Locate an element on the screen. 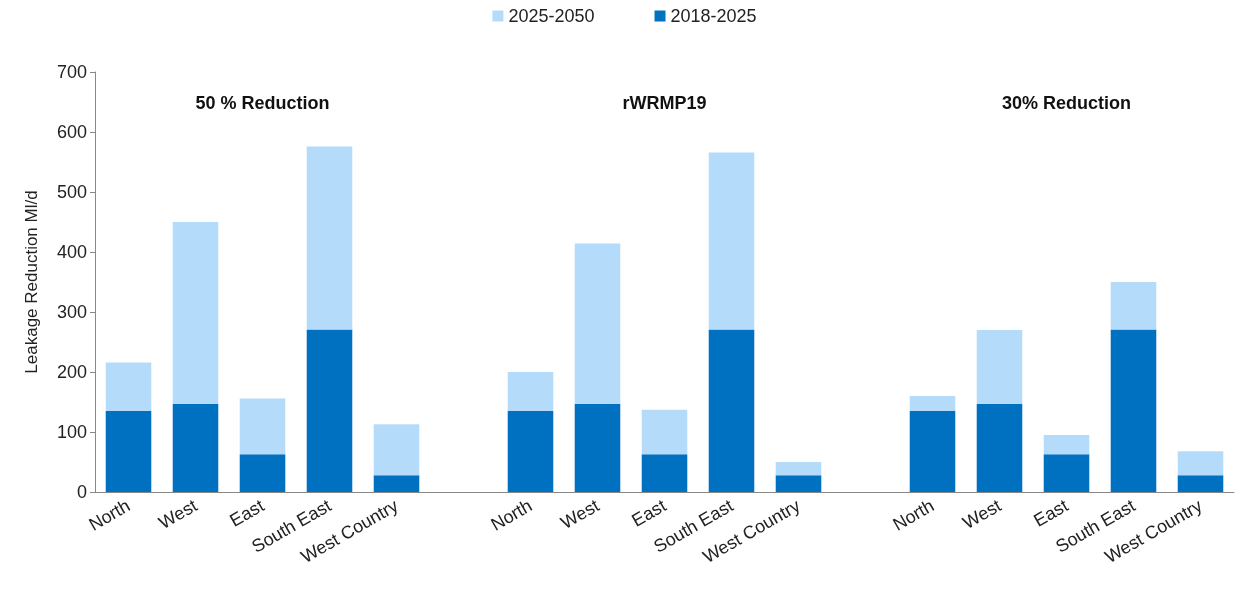  annotation: rWRMP19 is located at coordinates (664, 103).